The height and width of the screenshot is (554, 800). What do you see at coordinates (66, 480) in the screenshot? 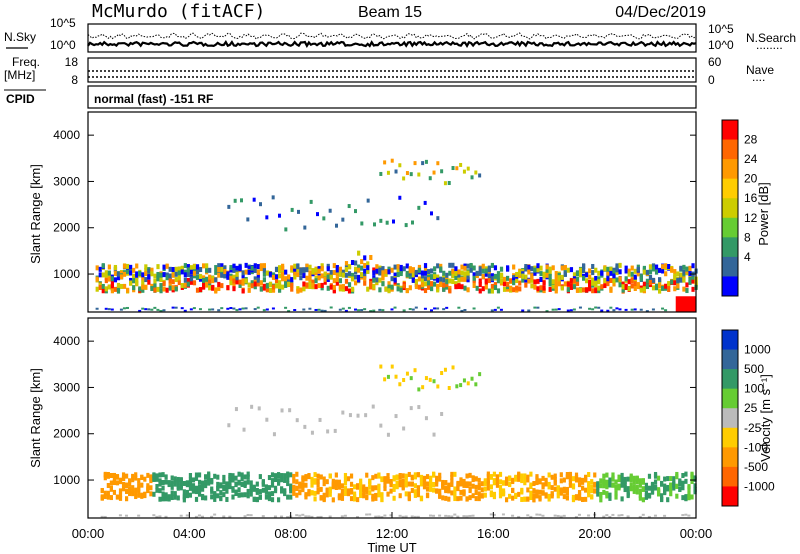
I see `ytick-label: 1000` at bounding box center [66, 480].